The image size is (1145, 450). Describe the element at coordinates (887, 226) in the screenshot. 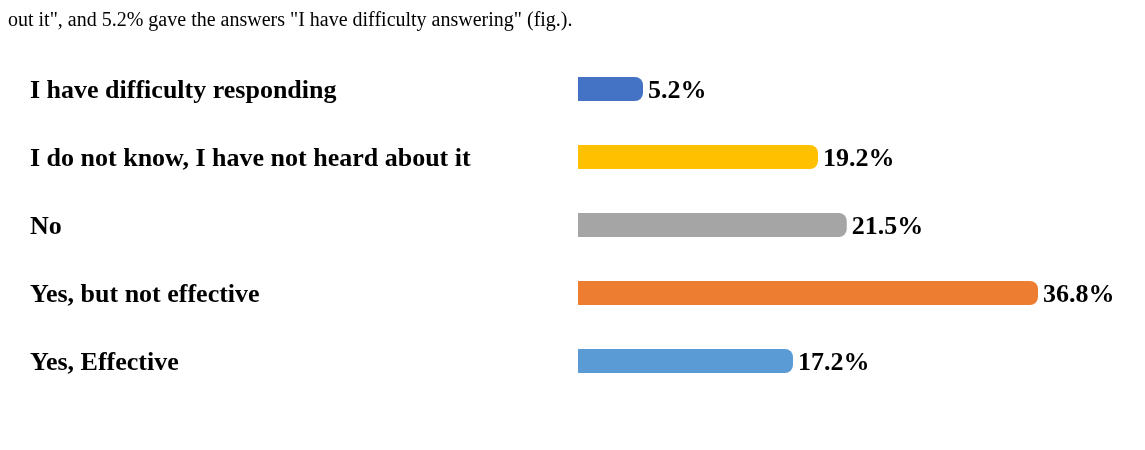

I see `data-label: 21.5%` at that location.